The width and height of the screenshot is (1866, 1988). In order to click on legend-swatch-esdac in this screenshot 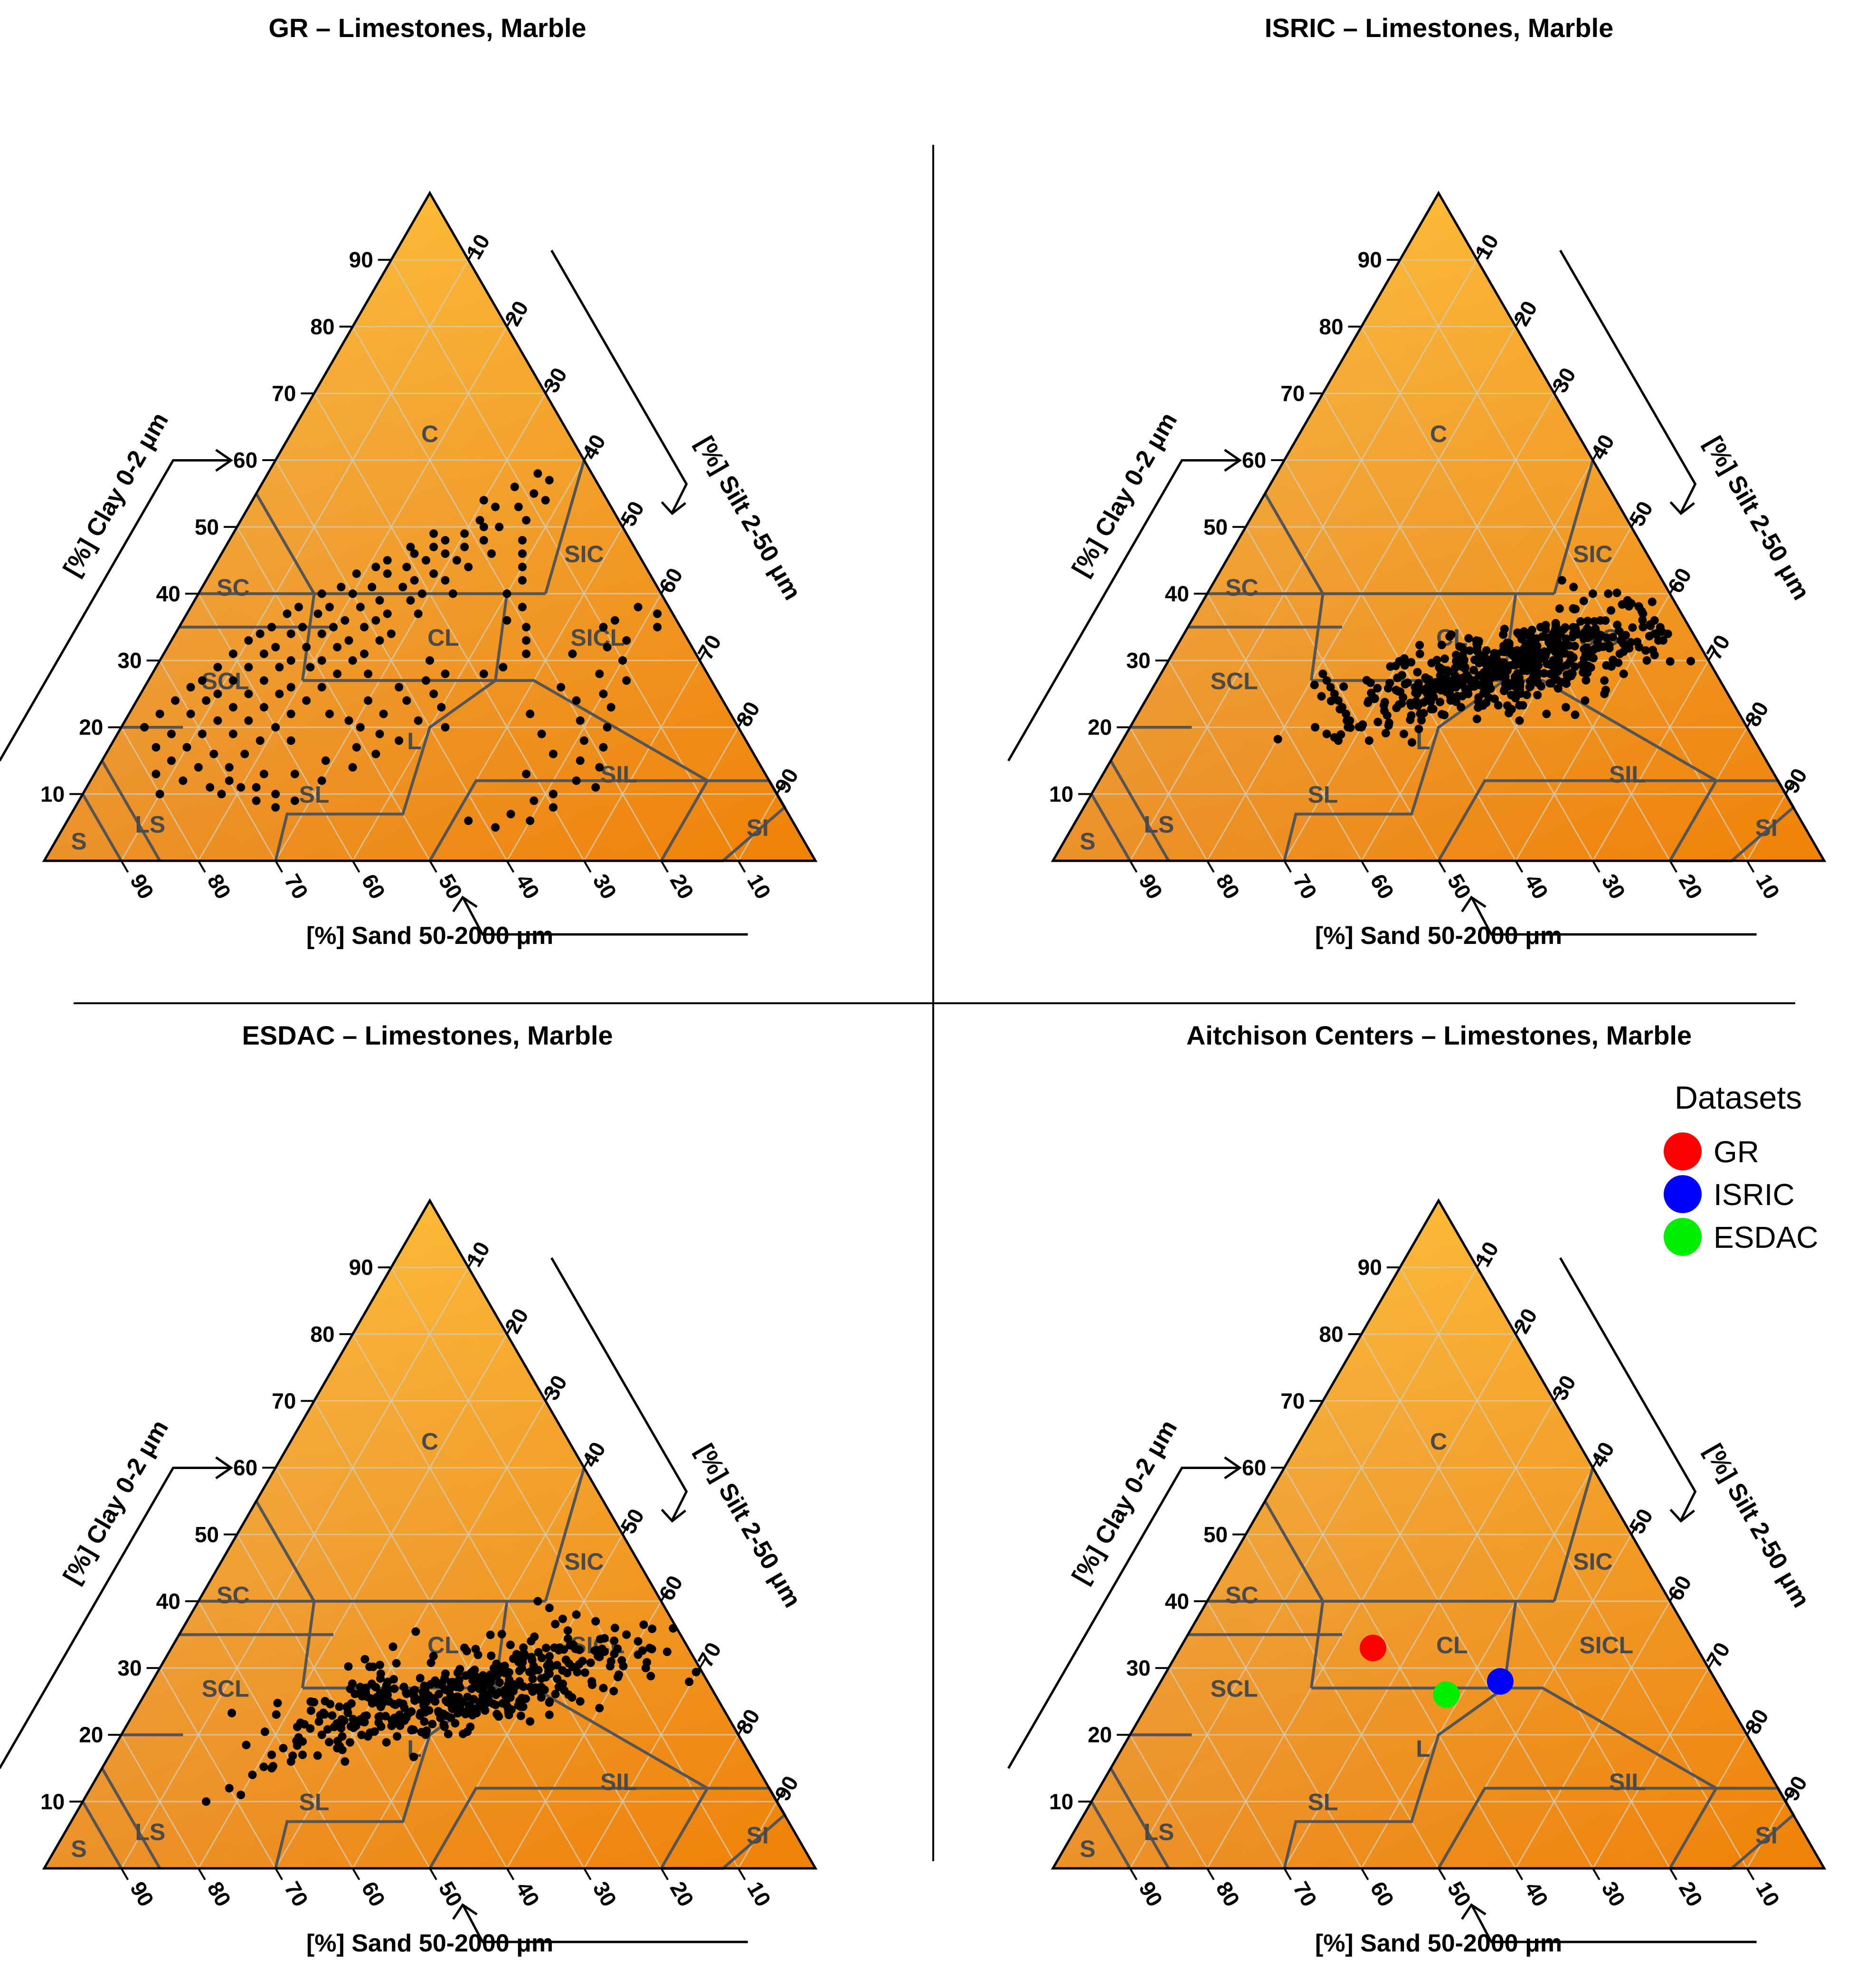, I will do `click(1683, 1237)`.